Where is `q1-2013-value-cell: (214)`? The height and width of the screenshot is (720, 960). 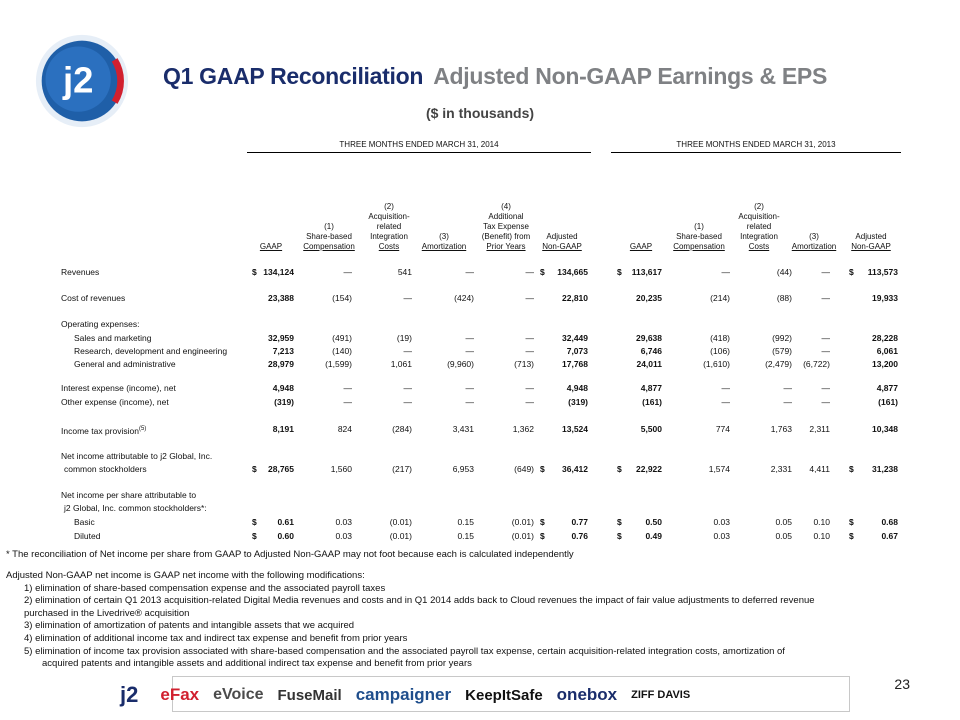 q1-2013-value-cell: (214) is located at coordinates (720, 298).